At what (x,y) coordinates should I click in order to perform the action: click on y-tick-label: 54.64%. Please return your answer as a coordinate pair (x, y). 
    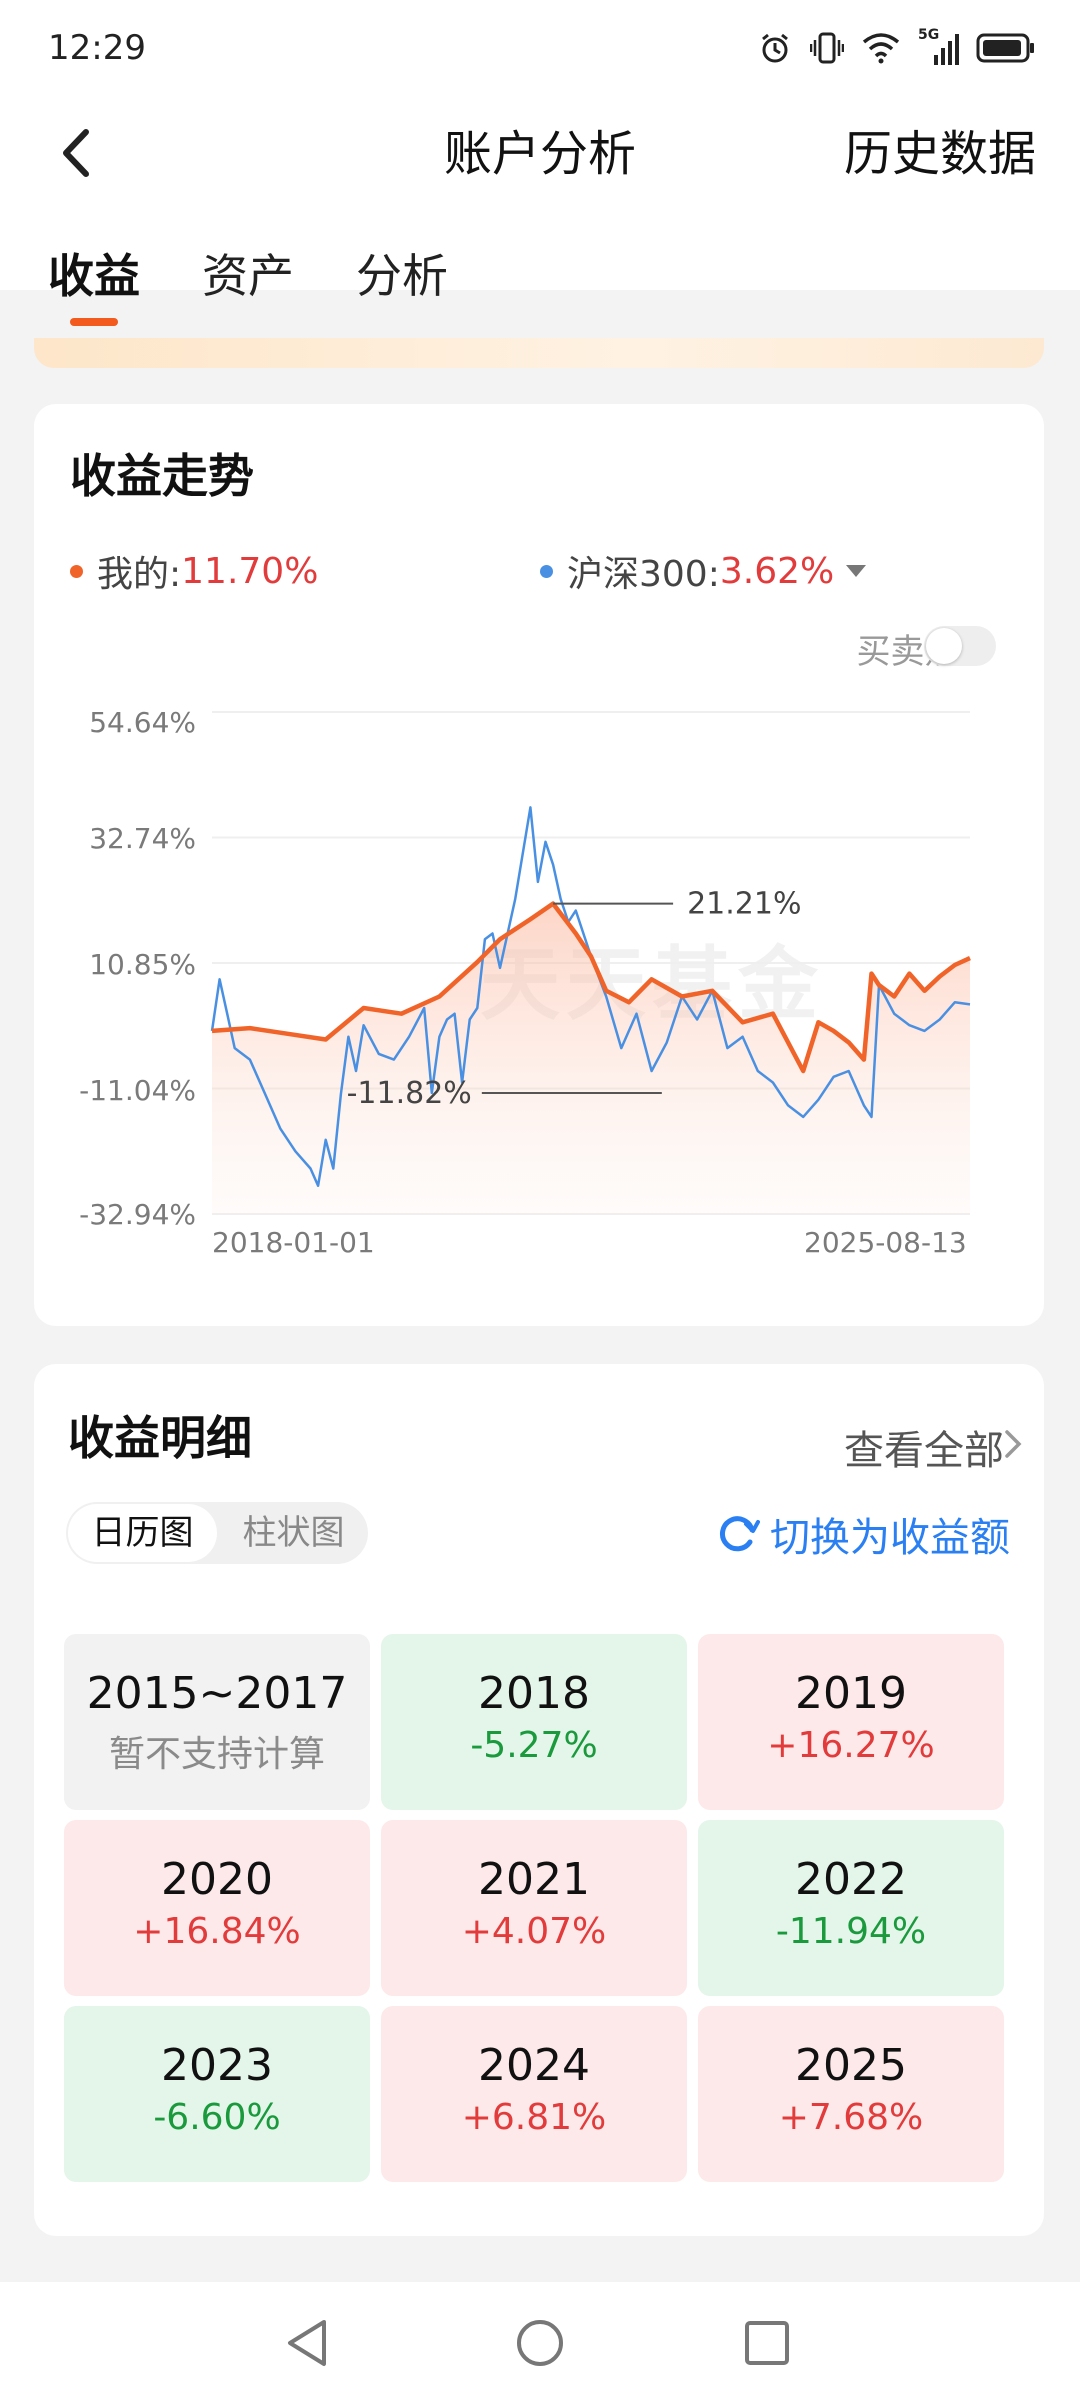
    Looking at the image, I should click on (142, 722).